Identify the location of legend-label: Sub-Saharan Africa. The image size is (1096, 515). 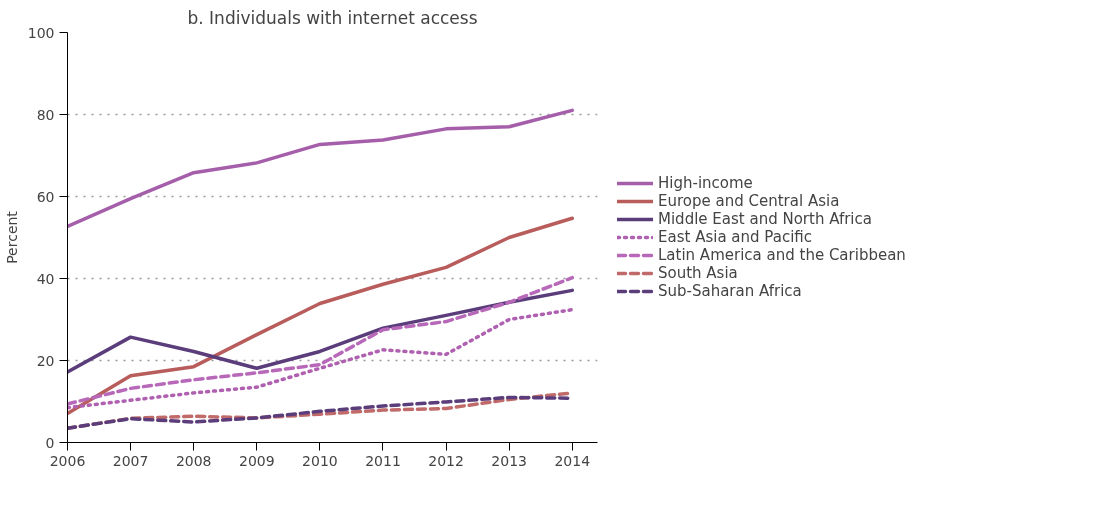
(730, 291).